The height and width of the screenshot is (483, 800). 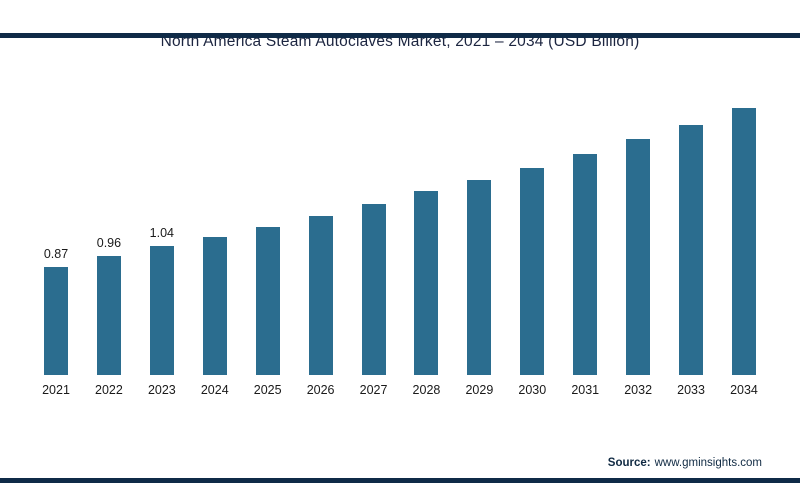 I want to click on x-tick-label: 2026, so click(x=320, y=390).